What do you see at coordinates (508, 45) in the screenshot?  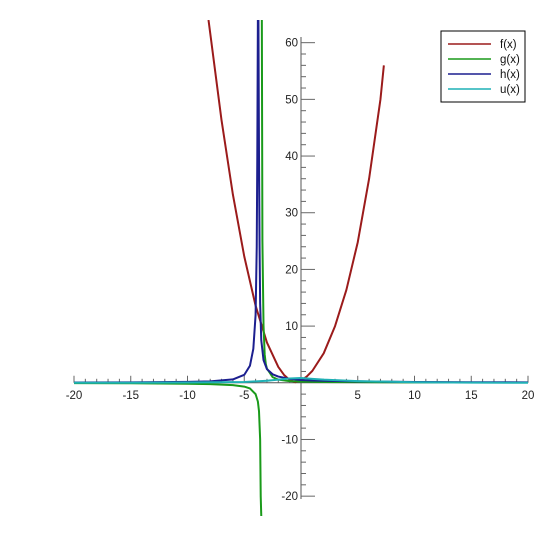 I see `legend-label-f: f(x)` at bounding box center [508, 45].